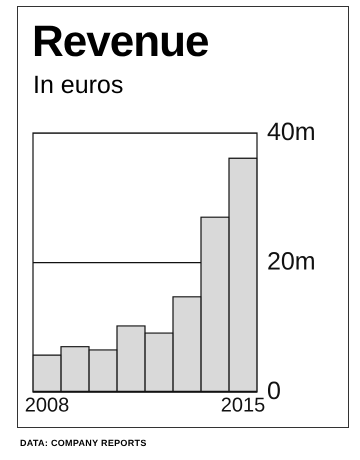 The height and width of the screenshot is (460, 360). I want to click on text: DATA: COMPANY REPORTS, so click(83, 443).